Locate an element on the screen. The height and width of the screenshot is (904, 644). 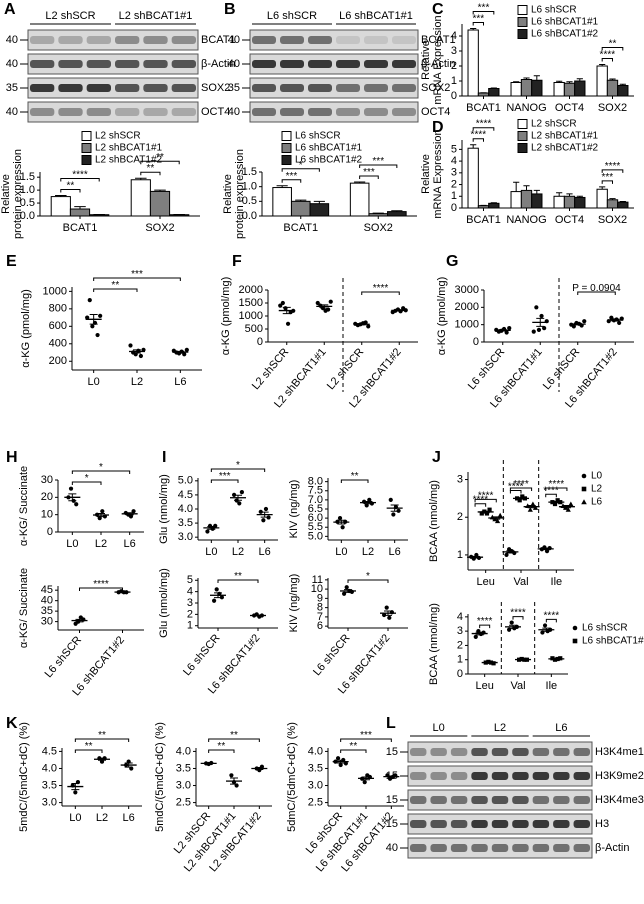
y-tick-label: 7 is located at coordinates (320, 617).